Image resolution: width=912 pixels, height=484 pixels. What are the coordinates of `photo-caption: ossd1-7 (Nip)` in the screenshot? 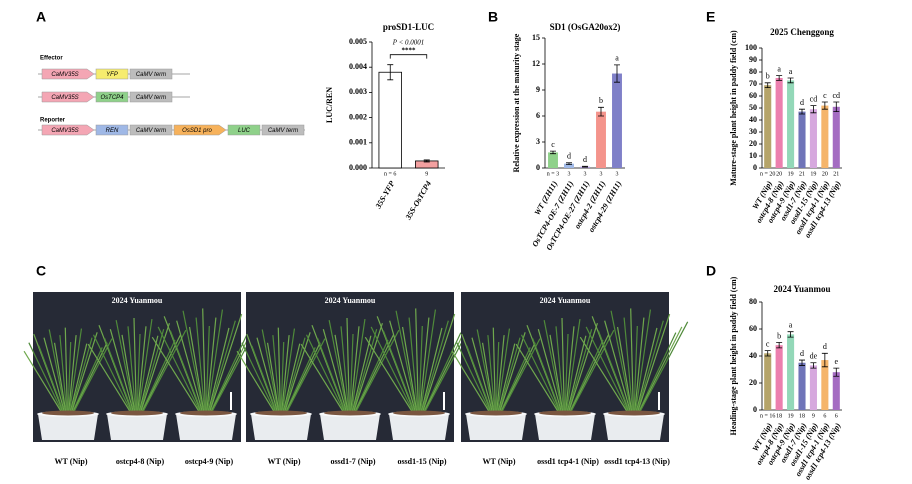 It's located at (352, 461).